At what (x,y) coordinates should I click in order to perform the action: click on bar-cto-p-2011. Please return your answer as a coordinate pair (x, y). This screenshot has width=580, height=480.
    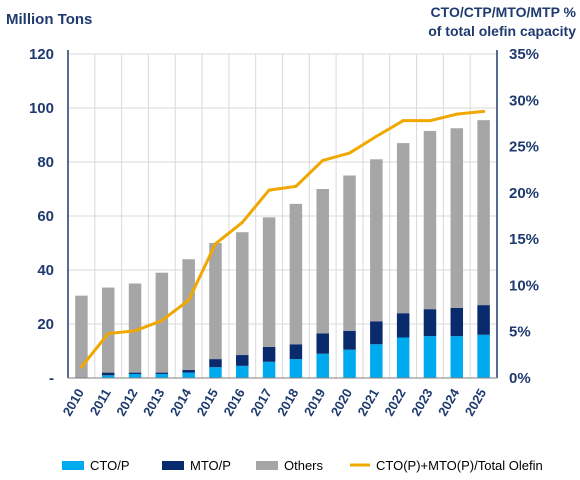
    Looking at the image, I should click on (108, 376).